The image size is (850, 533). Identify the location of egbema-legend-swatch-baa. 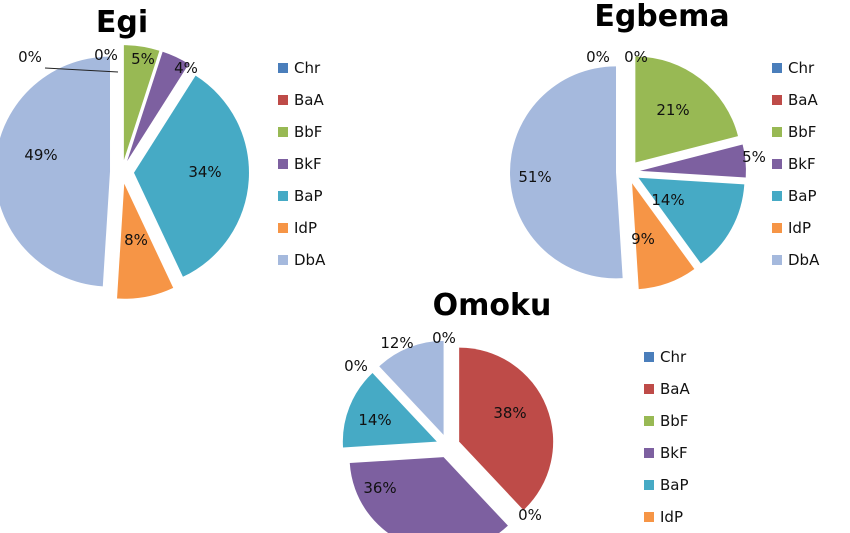
(777, 100).